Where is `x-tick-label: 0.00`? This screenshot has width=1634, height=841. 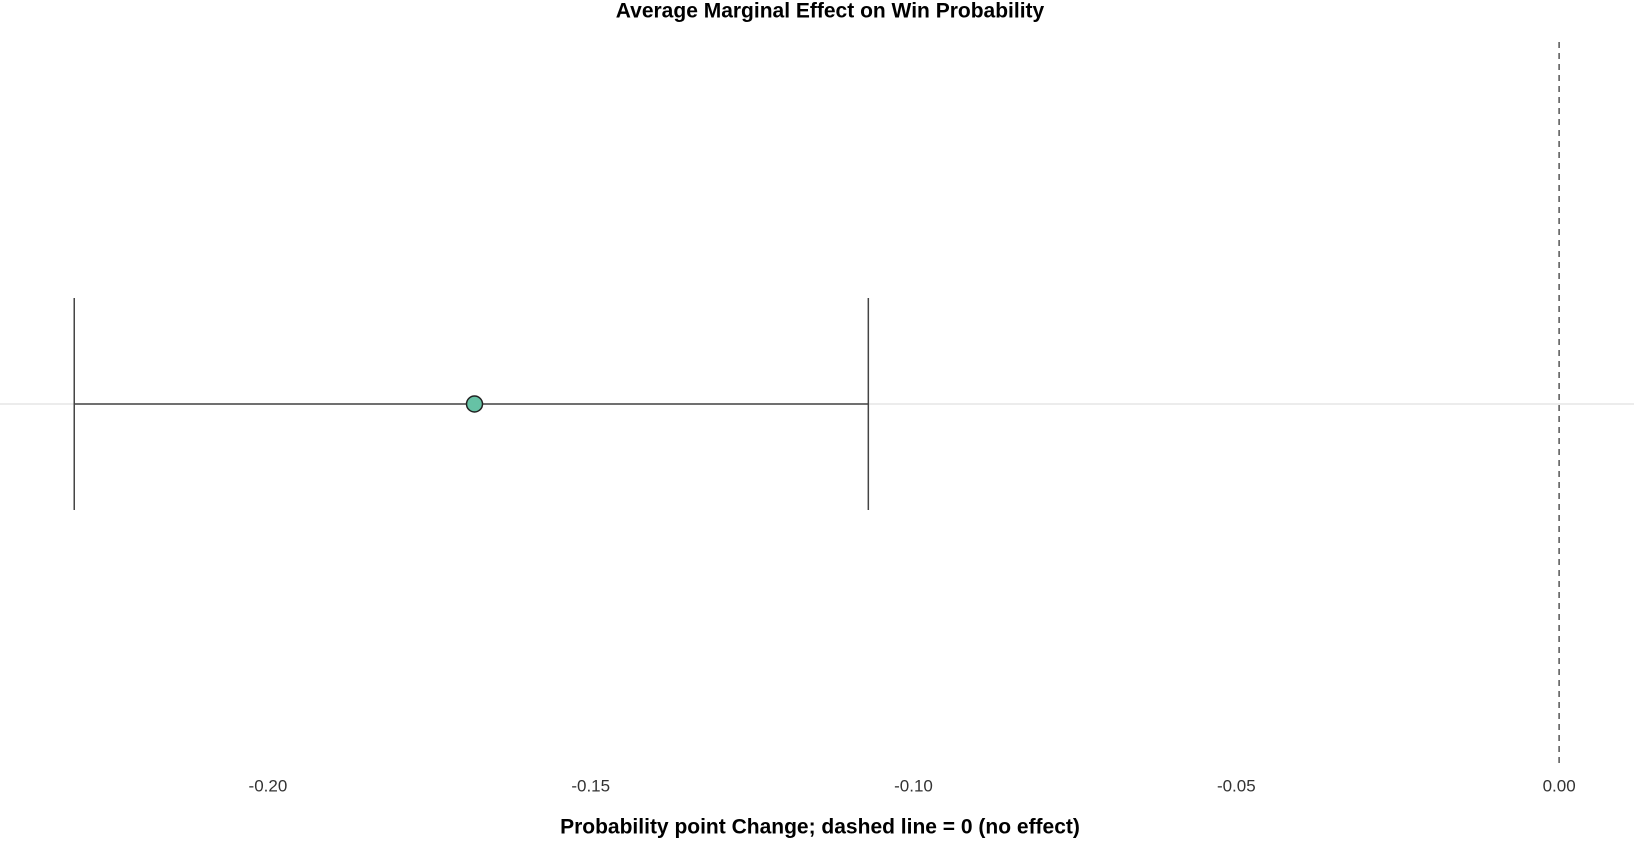 x-tick-label: 0.00 is located at coordinates (1559, 785).